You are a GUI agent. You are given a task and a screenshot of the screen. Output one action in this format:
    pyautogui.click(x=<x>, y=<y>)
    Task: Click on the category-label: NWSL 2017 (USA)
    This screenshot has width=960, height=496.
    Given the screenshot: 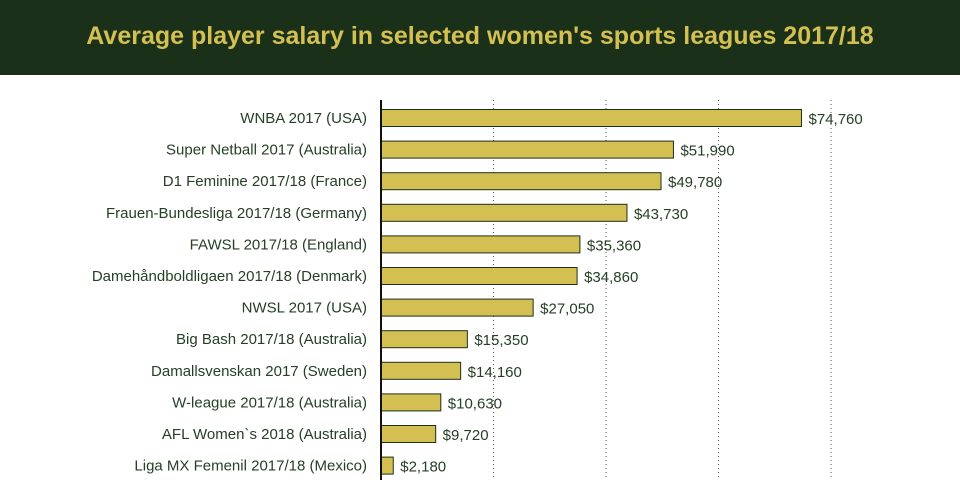 What is the action you would take?
    pyautogui.click(x=304, y=308)
    